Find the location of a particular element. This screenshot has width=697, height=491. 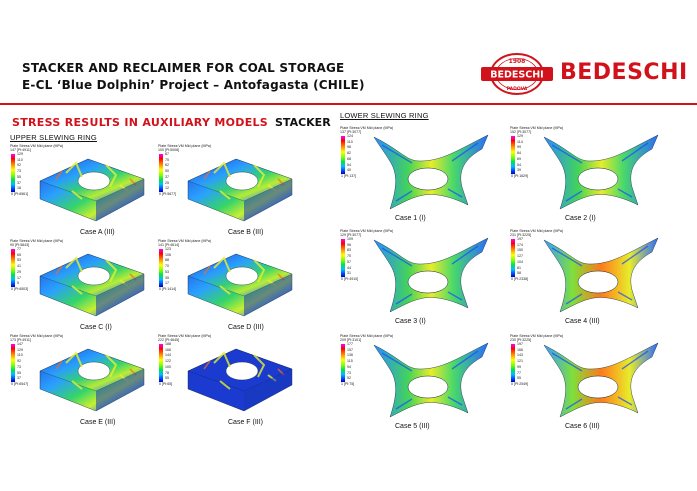

case-caption: Case F (III) is located at coordinates (246, 422).